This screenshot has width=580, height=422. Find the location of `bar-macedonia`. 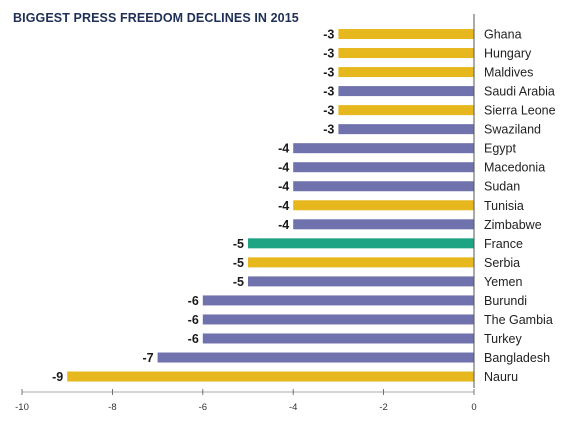

bar-macedonia is located at coordinates (383, 167).